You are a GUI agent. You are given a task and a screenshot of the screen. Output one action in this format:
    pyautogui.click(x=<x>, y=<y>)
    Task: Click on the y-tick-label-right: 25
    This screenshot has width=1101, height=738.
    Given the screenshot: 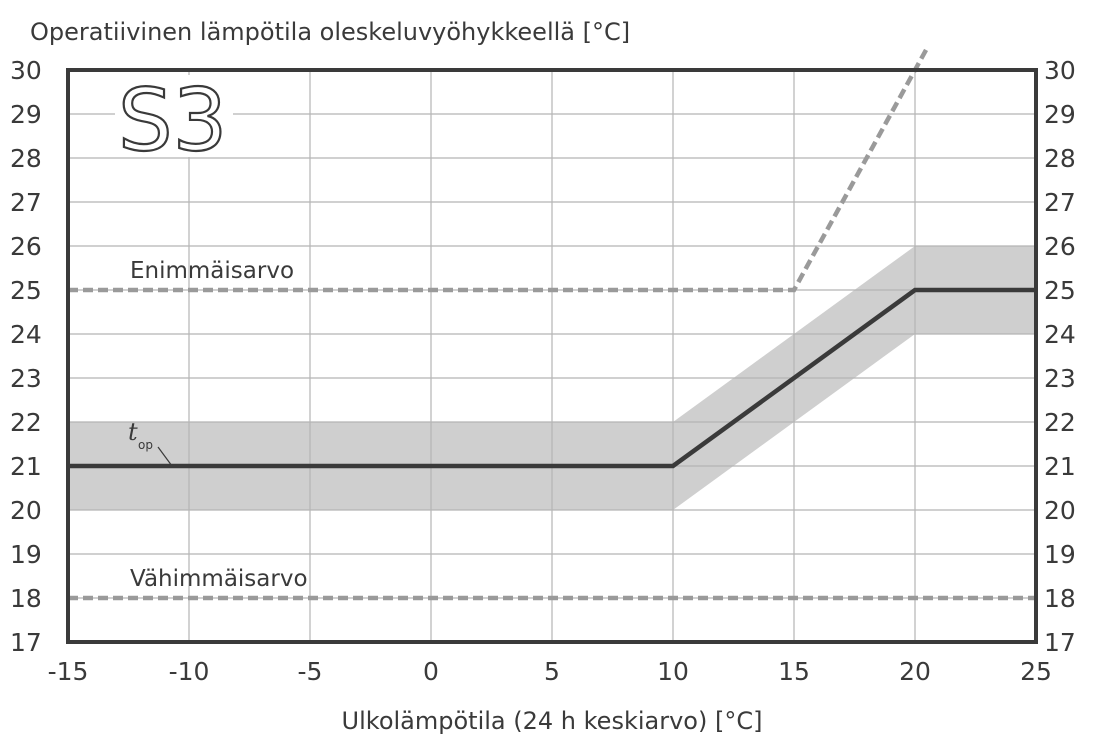 What is the action you would take?
    pyautogui.click(x=1060, y=290)
    